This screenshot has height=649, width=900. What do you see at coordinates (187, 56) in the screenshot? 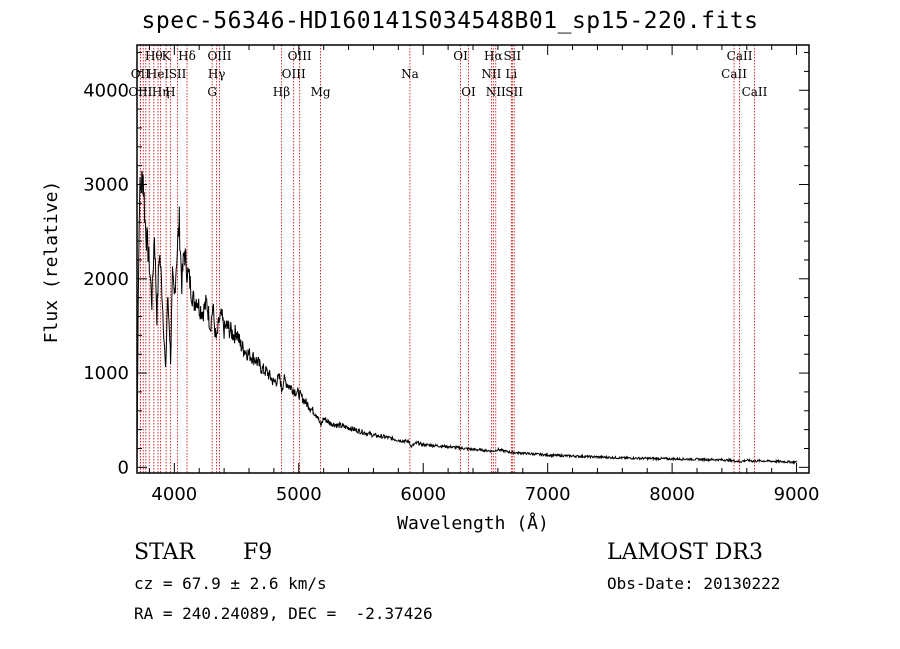
I see `line-label-11: Hδ` at bounding box center [187, 56].